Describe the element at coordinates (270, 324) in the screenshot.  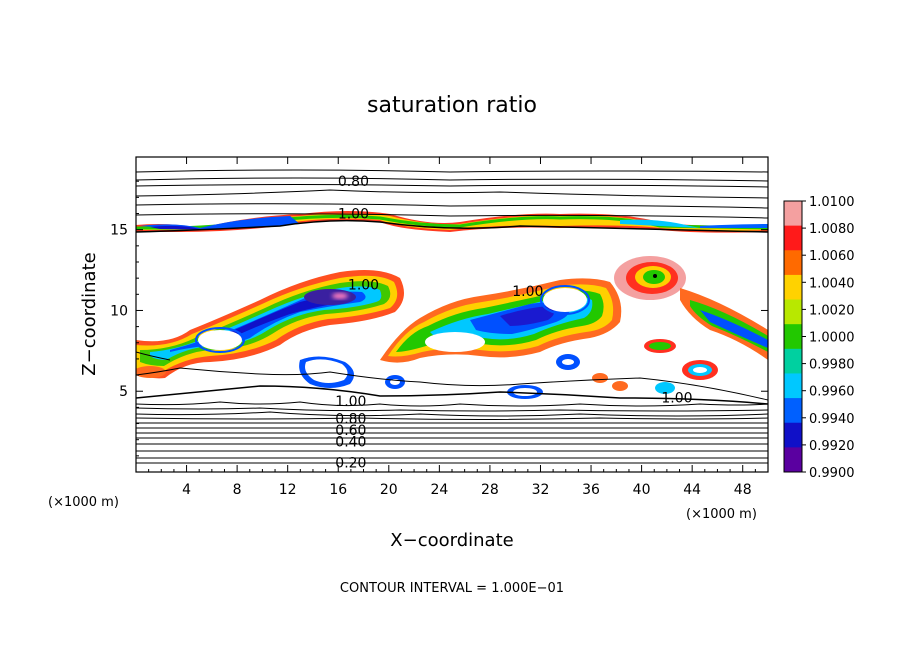
I see `left-cloud-blob` at that location.